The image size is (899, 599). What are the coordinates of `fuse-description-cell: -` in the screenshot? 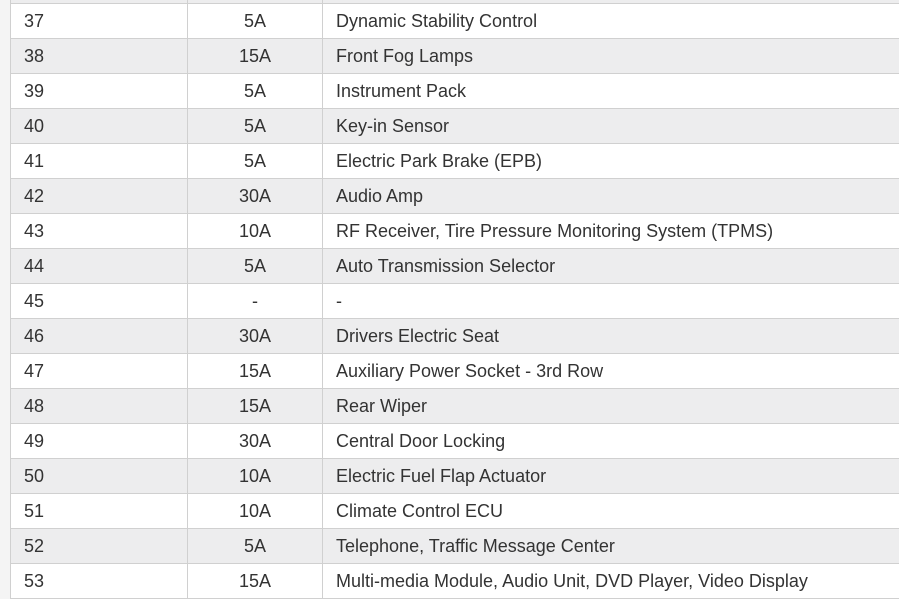 It's located at (611, 301).